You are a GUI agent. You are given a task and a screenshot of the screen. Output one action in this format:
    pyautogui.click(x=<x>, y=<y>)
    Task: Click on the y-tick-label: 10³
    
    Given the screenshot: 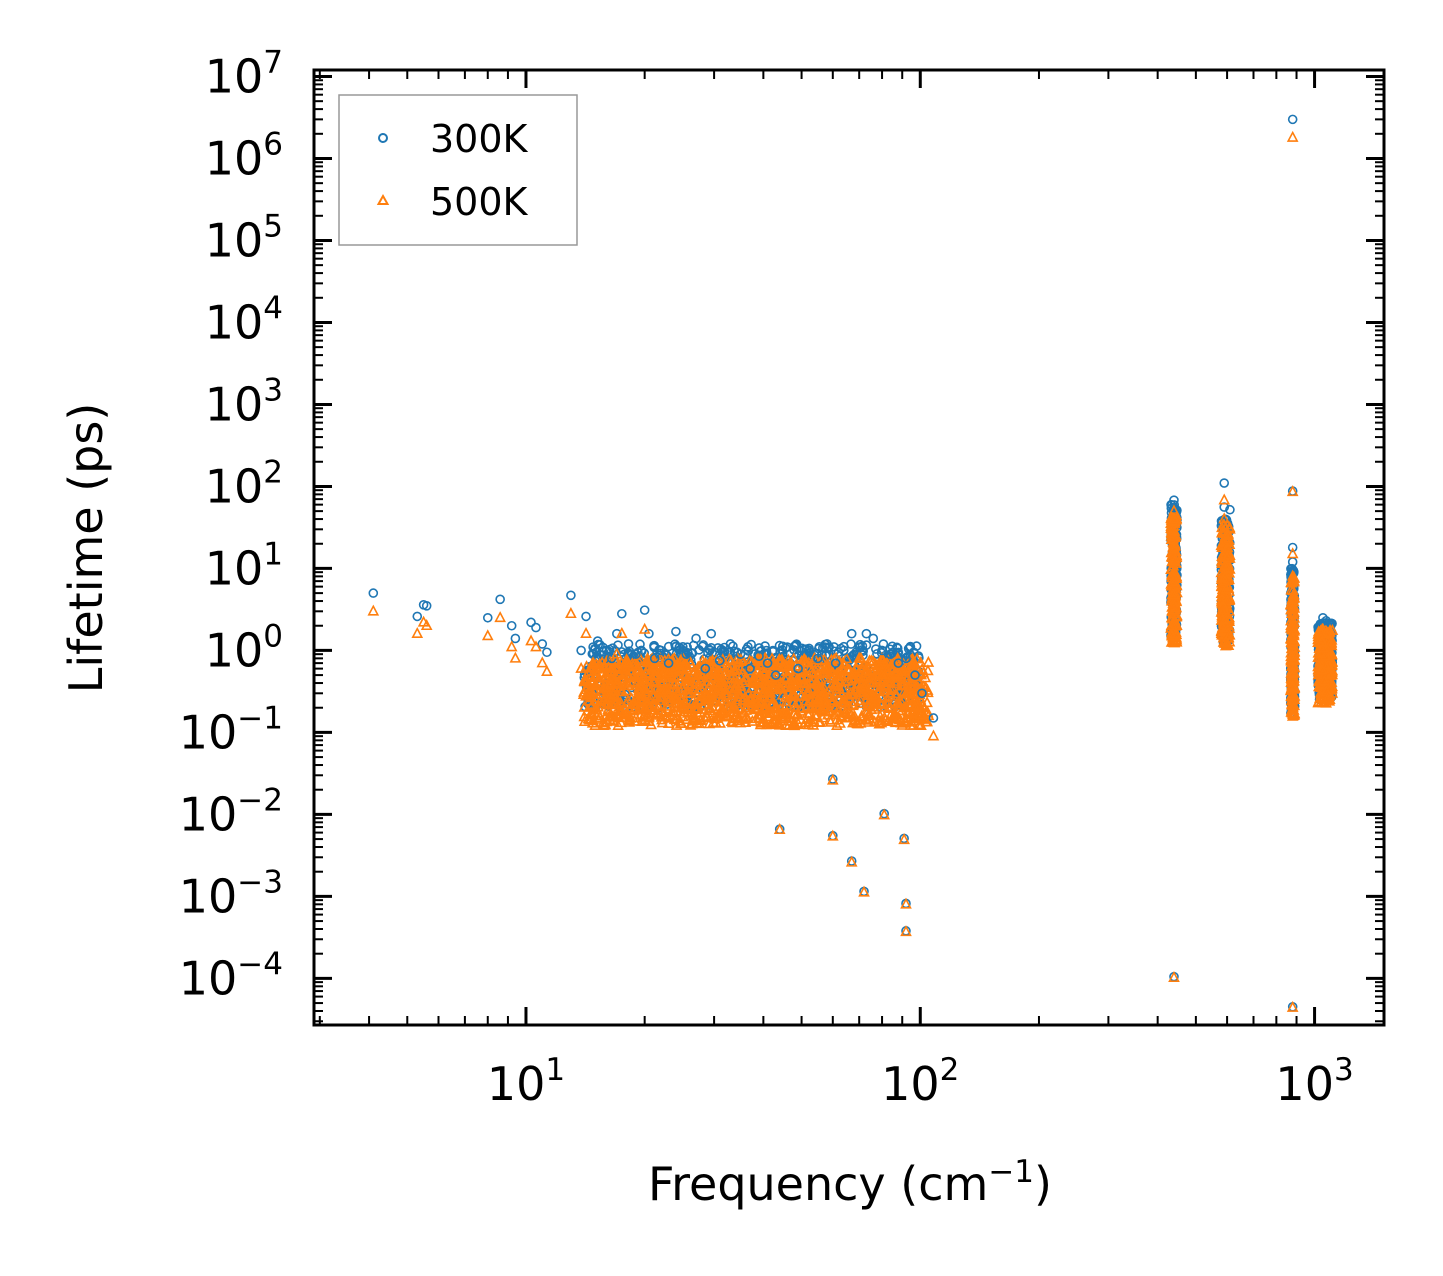 What is the action you would take?
    pyautogui.click(x=244, y=401)
    